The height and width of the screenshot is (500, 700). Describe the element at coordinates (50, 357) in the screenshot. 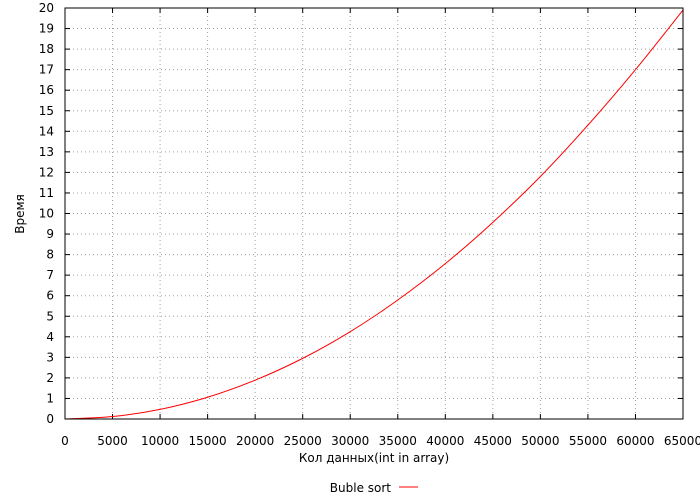

I see `y-tick-label: 3` at that location.